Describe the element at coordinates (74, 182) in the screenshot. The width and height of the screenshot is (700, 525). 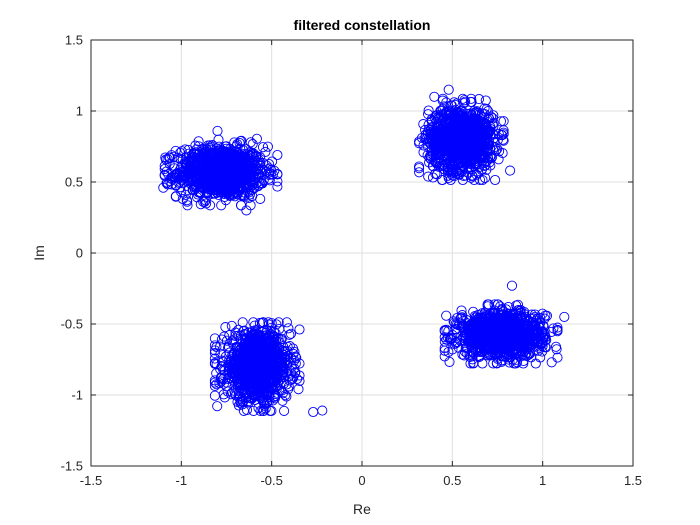
I see `y-tick-label: 0.5` at that location.